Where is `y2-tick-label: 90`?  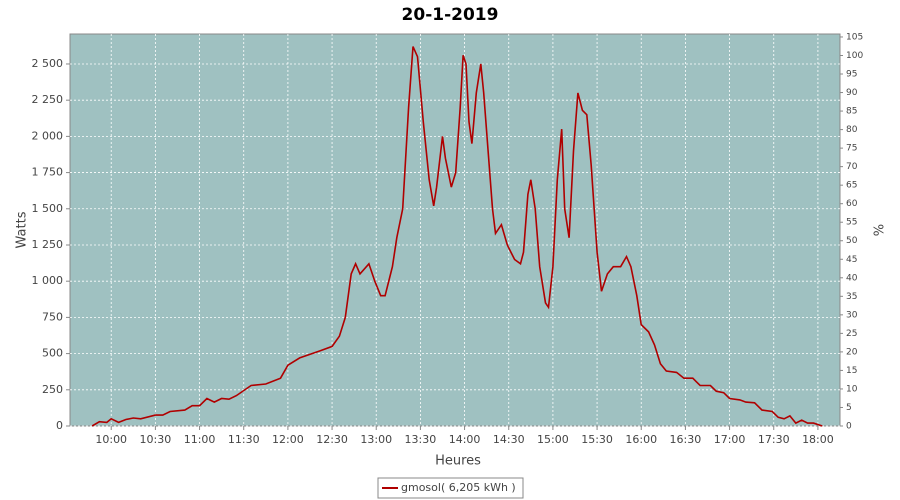
y2-tick-label: 90 is located at coordinates (852, 93).